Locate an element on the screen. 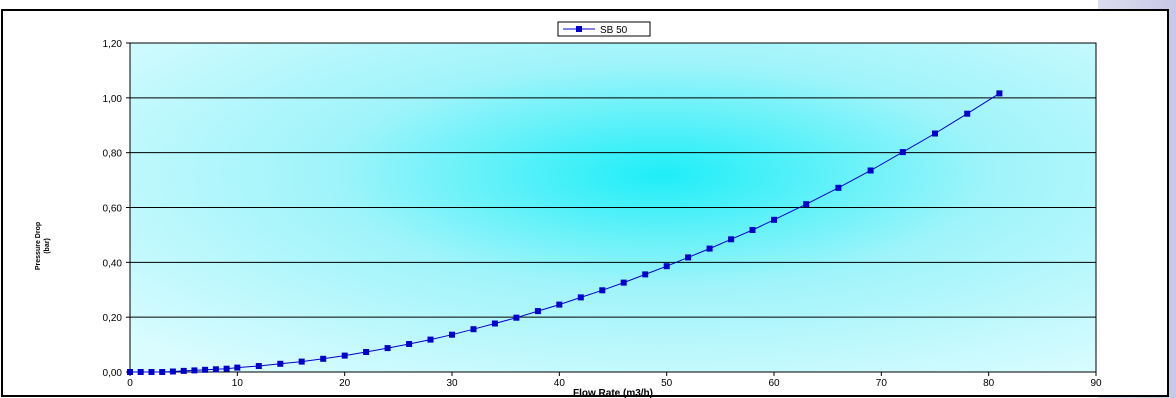 The height and width of the screenshot is (398, 1176). legend: SB 50 is located at coordinates (604, 29).